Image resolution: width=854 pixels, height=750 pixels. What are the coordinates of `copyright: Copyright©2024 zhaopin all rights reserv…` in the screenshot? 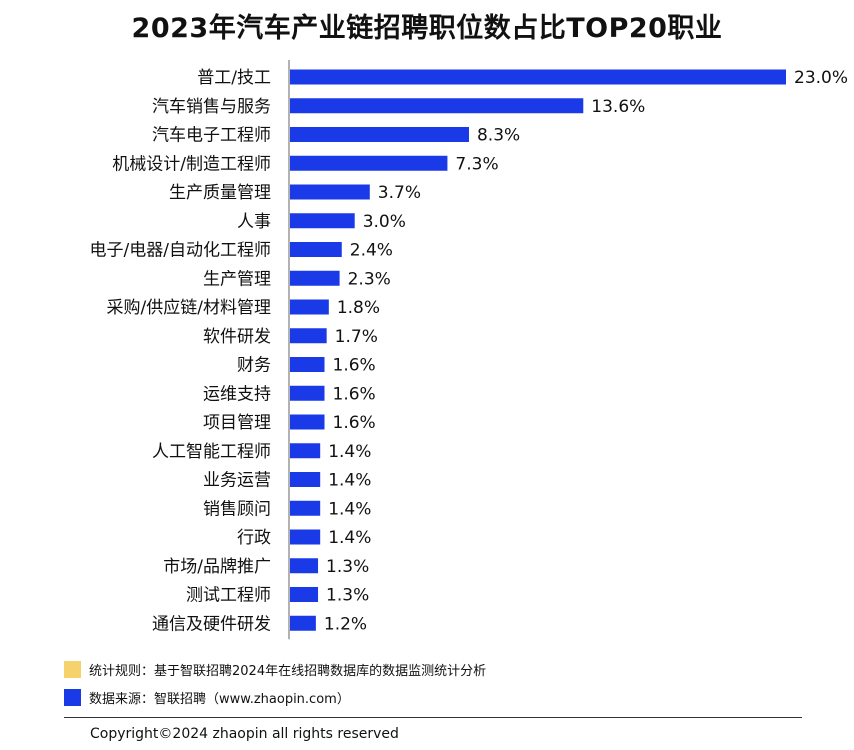 It's located at (244, 734).